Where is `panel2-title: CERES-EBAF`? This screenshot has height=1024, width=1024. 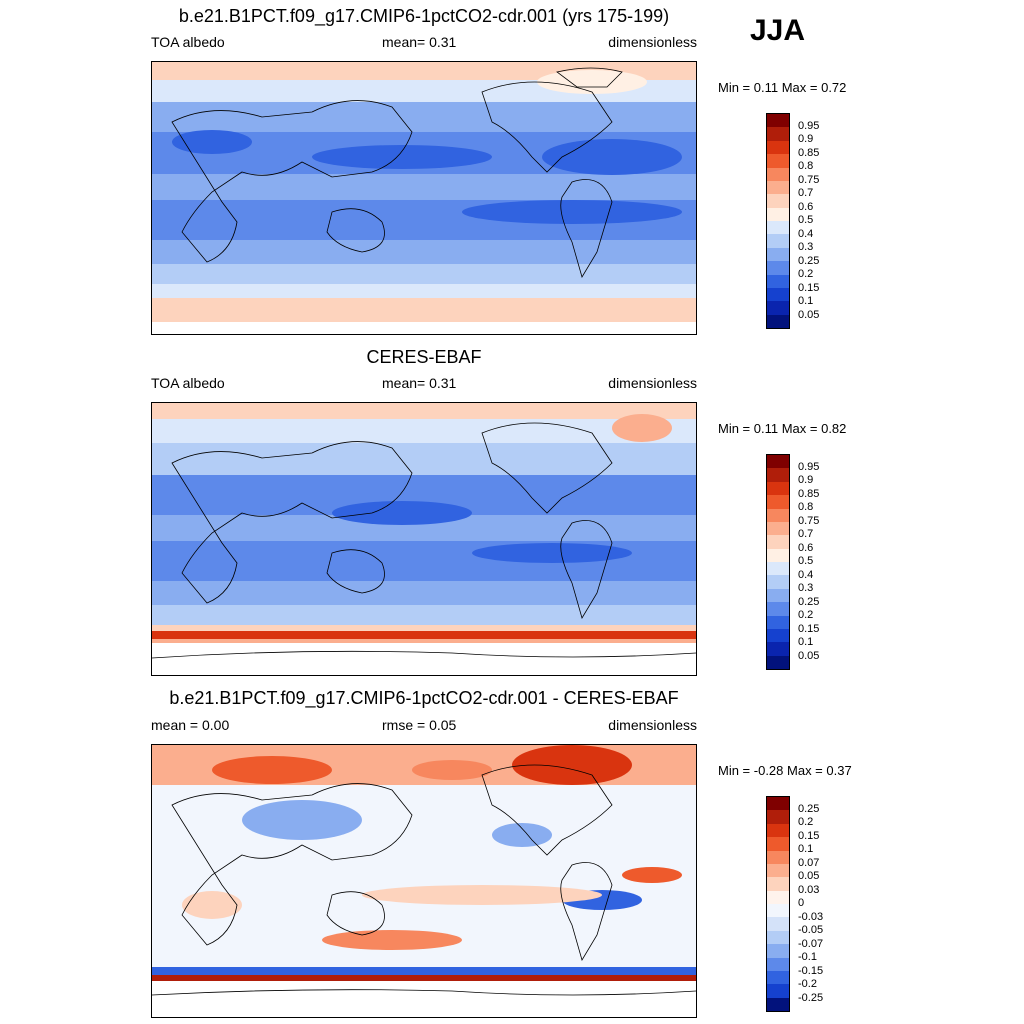
panel2-title: CERES-EBAF is located at coordinates (424, 357).